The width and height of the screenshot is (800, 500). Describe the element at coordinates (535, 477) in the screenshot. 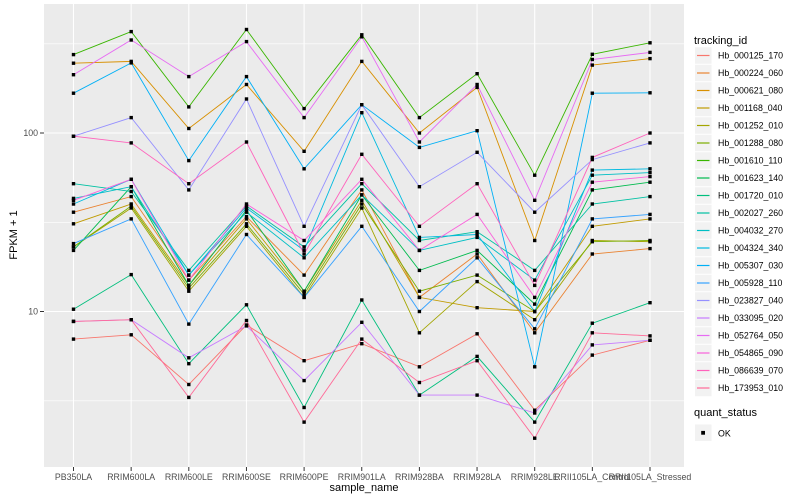

I see `x-tick-label: RRIM928LE` at that location.